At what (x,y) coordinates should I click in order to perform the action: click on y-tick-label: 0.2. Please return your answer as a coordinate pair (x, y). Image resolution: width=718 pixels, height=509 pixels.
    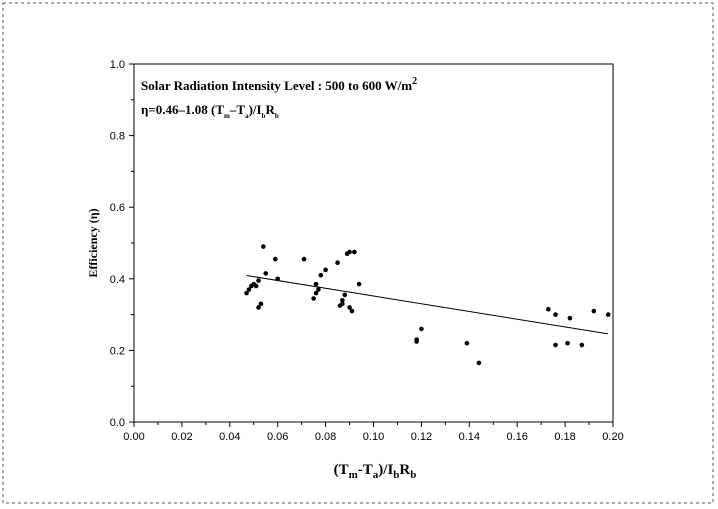
    Looking at the image, I should click on (117, 351).